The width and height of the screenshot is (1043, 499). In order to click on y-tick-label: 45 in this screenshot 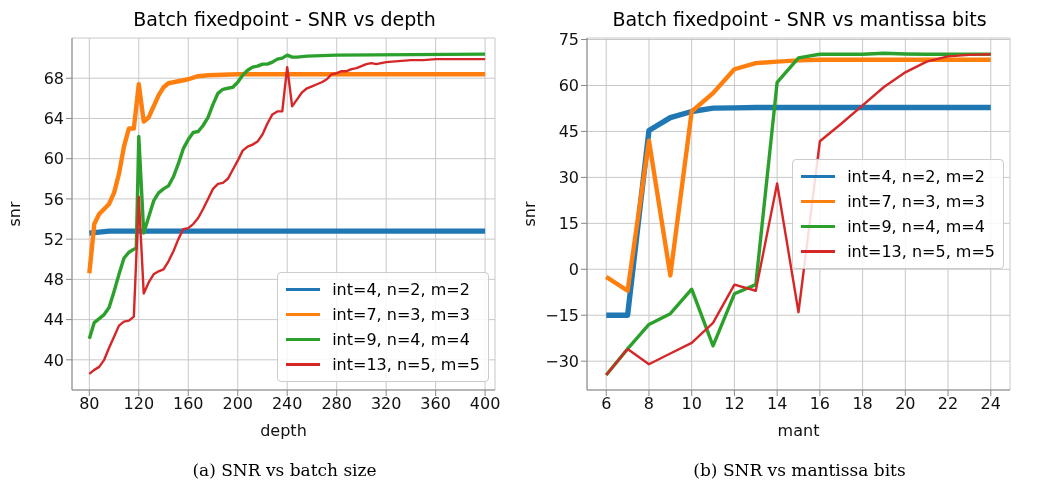, I will do `click(568, 132)`.